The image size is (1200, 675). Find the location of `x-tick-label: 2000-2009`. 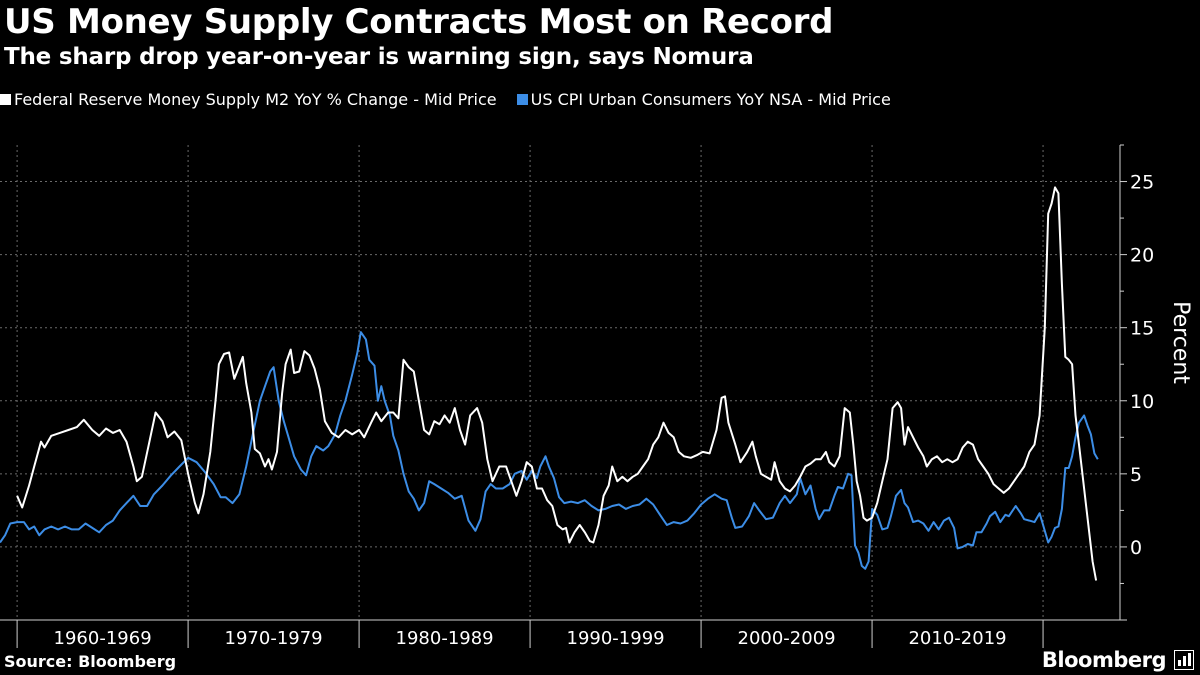

x-tick-label: 2000-2009 is located at coordinates (787, 638).